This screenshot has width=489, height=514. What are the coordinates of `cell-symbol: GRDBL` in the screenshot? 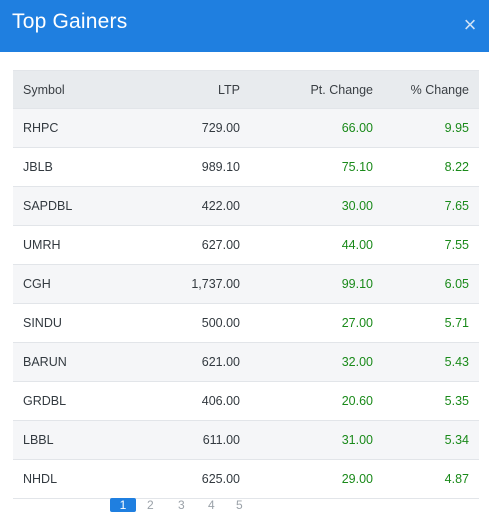 It's located at (67, 401).